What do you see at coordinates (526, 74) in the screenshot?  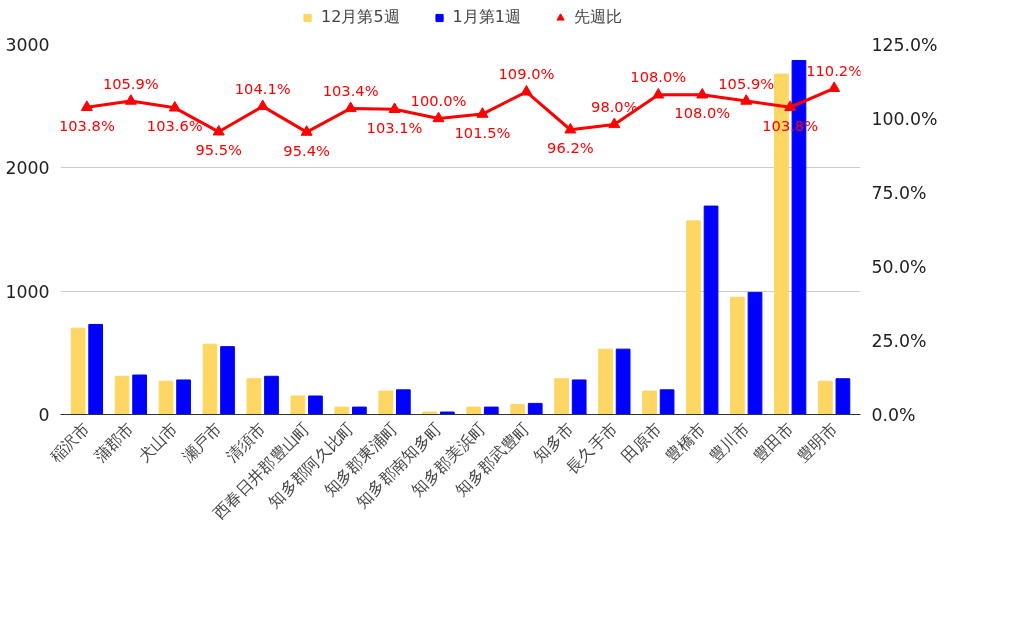 I see `data-label: 109.0%` at bounding box center [526, 74].